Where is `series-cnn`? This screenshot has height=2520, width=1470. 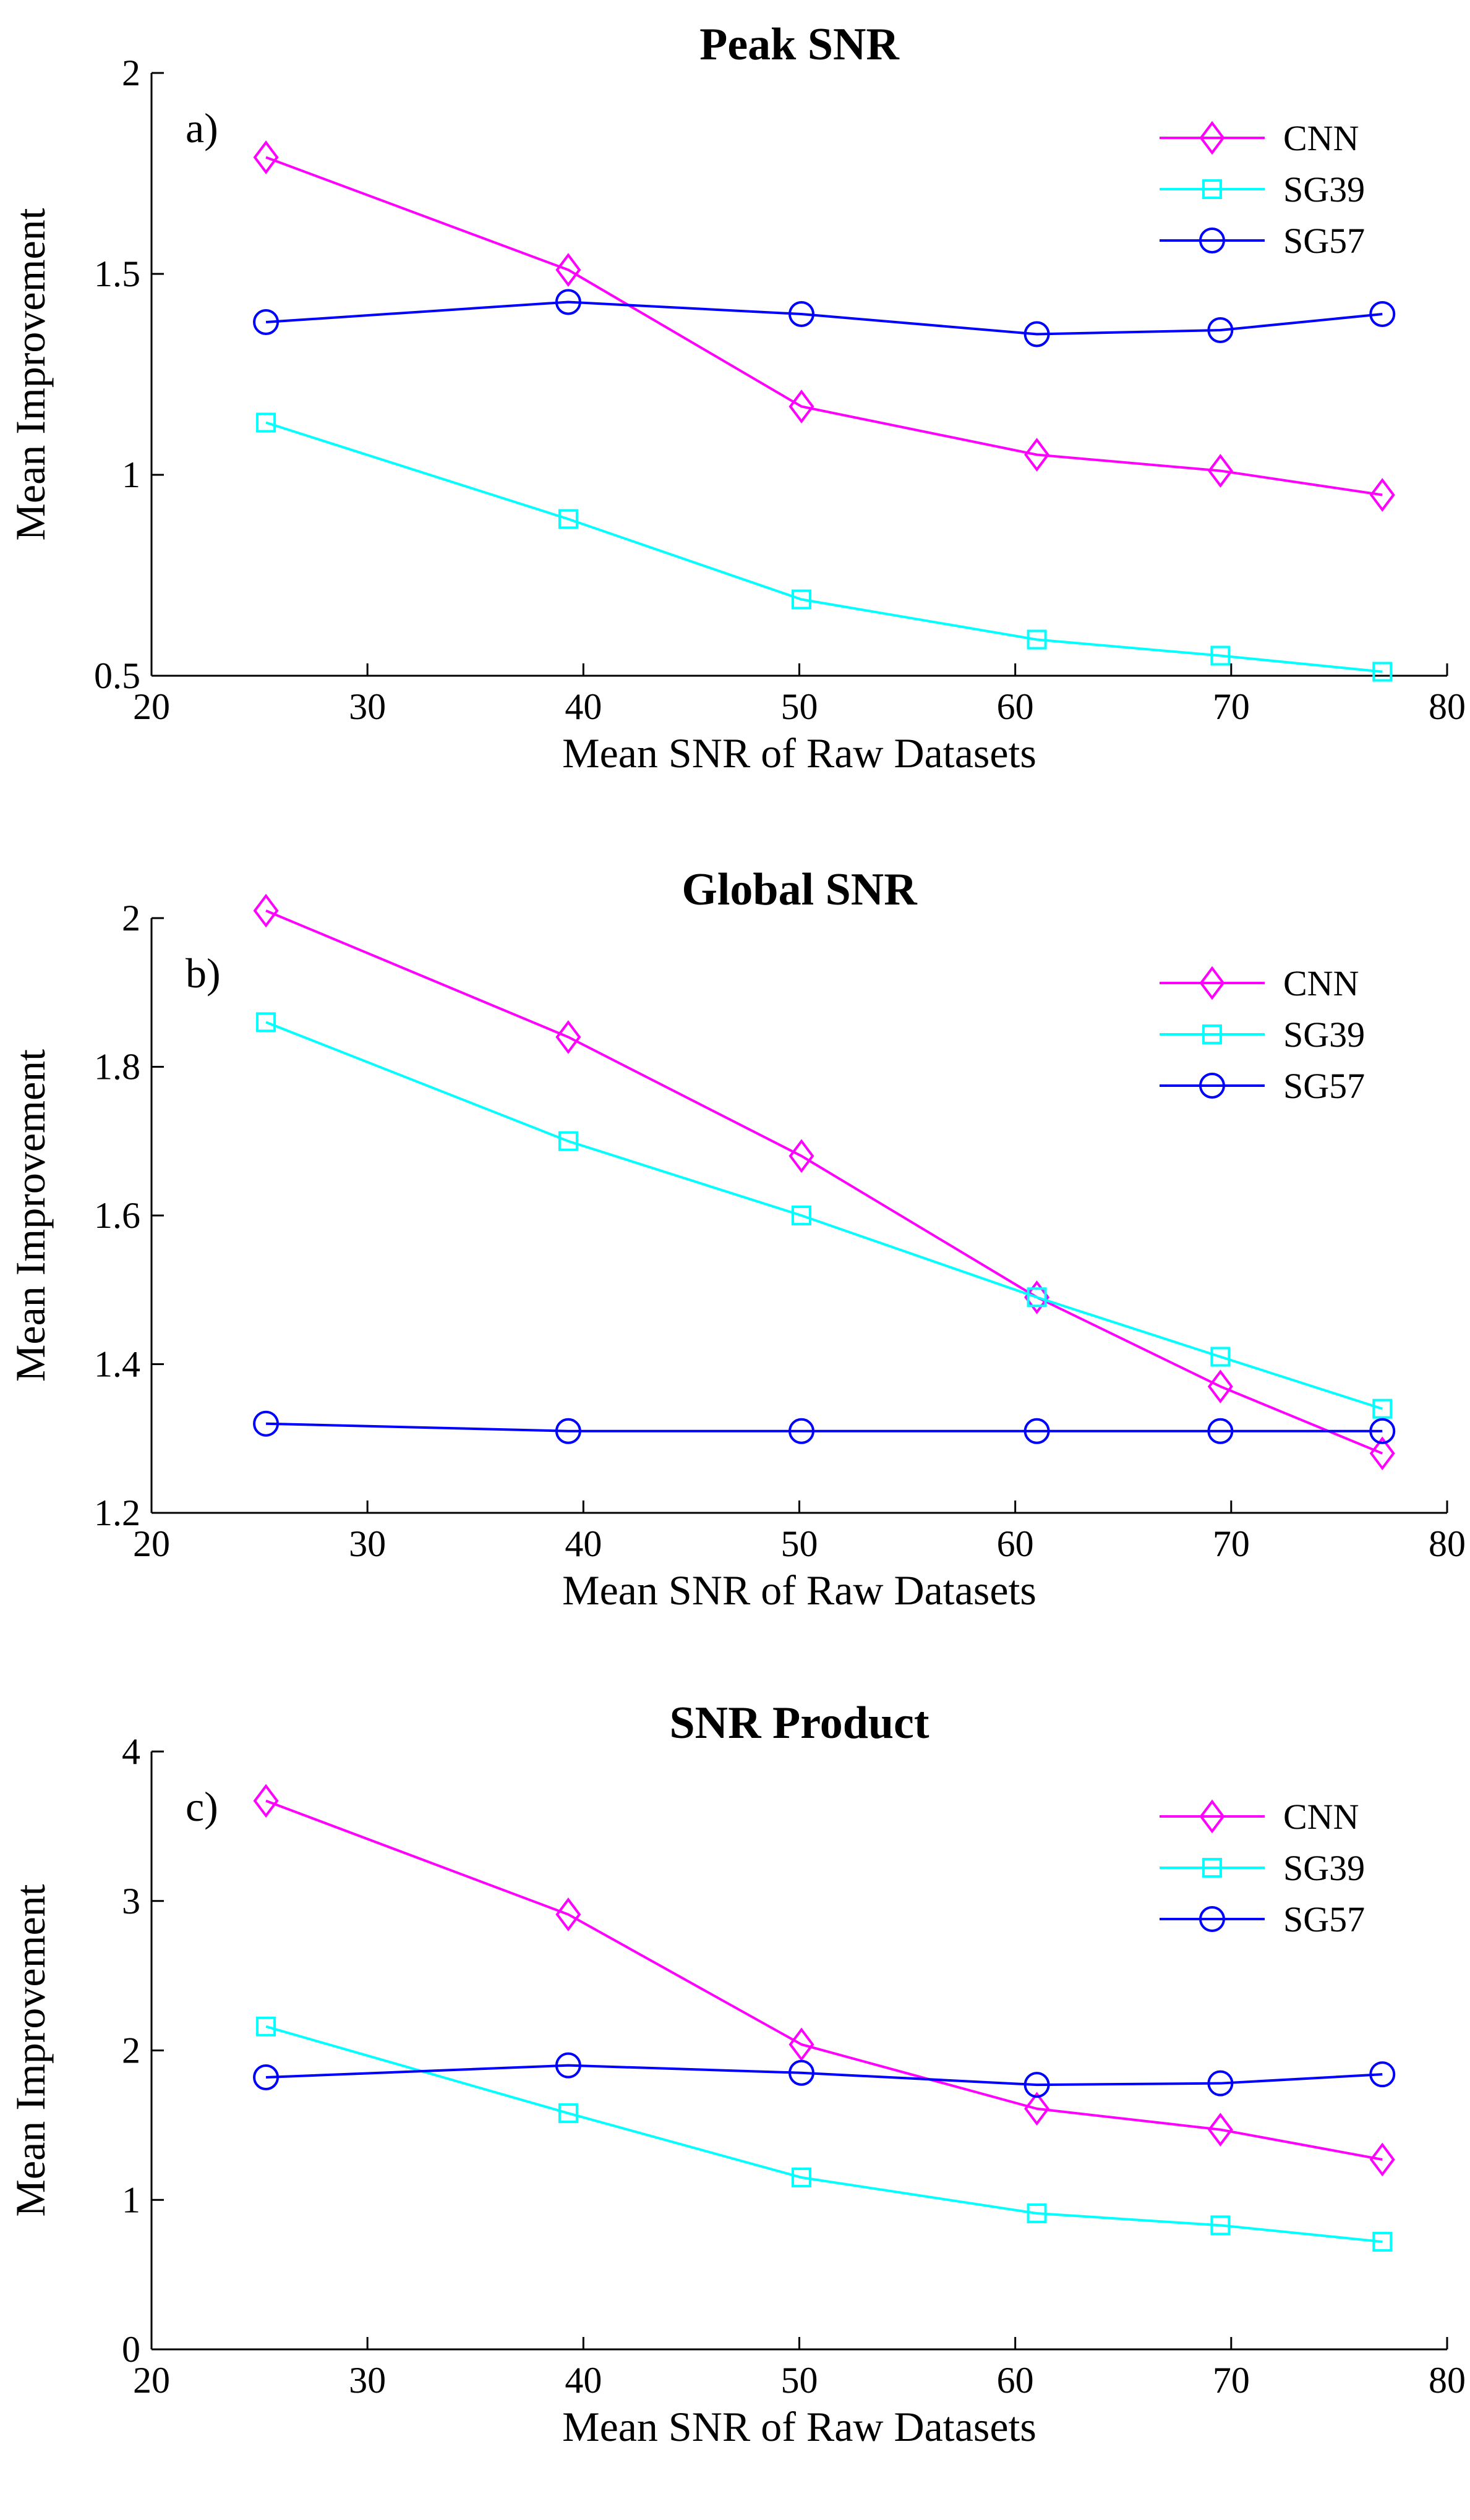 series-cnn is located at coordinates (824, 326).